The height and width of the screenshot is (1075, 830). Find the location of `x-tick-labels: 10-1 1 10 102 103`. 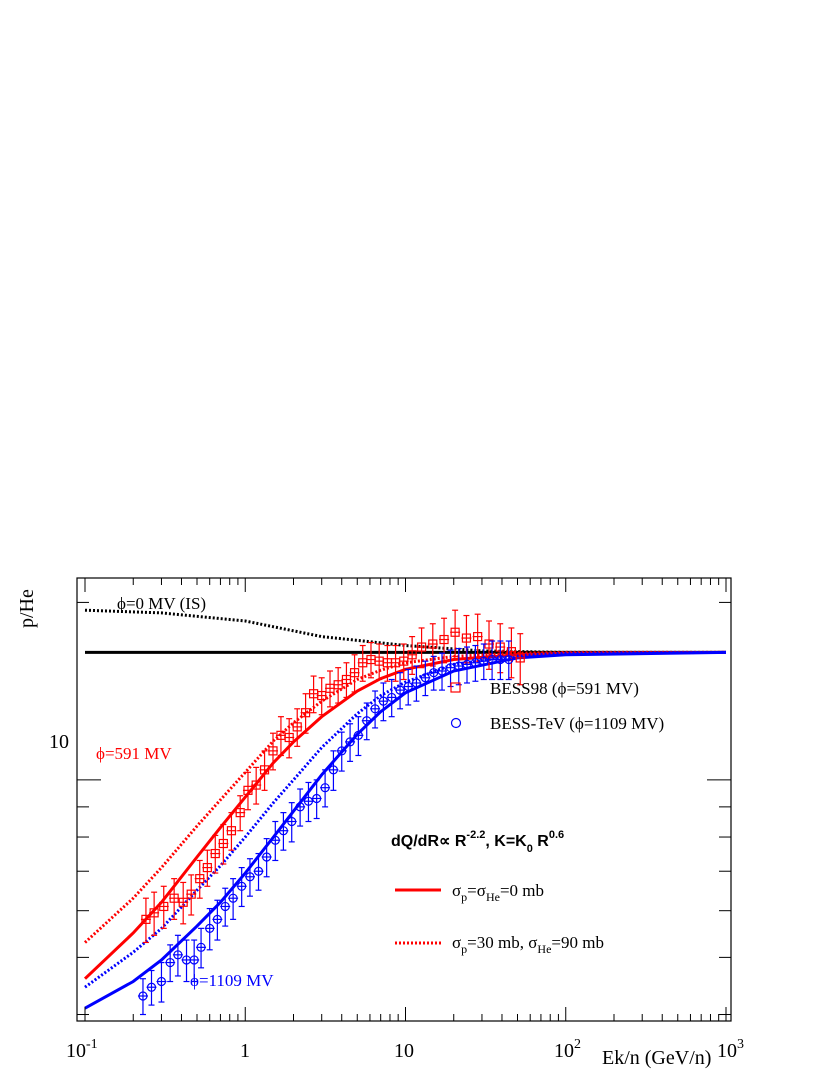

x-tick-labels: 10-1 1 10 102 103 is located at coordinates (405, 1049).